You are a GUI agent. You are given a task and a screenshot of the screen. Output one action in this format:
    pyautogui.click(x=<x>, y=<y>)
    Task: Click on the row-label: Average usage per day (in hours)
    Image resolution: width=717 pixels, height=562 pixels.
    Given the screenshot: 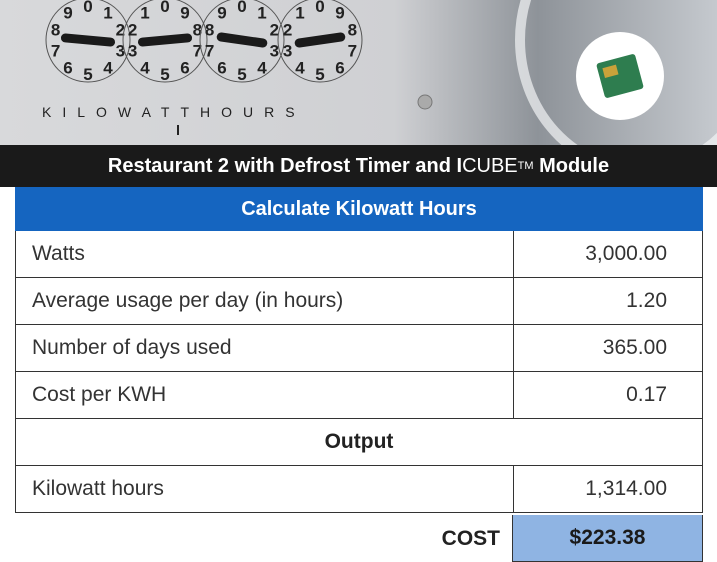 What is the action you would take?
    pyautogui.click(x=188, y=300)
    